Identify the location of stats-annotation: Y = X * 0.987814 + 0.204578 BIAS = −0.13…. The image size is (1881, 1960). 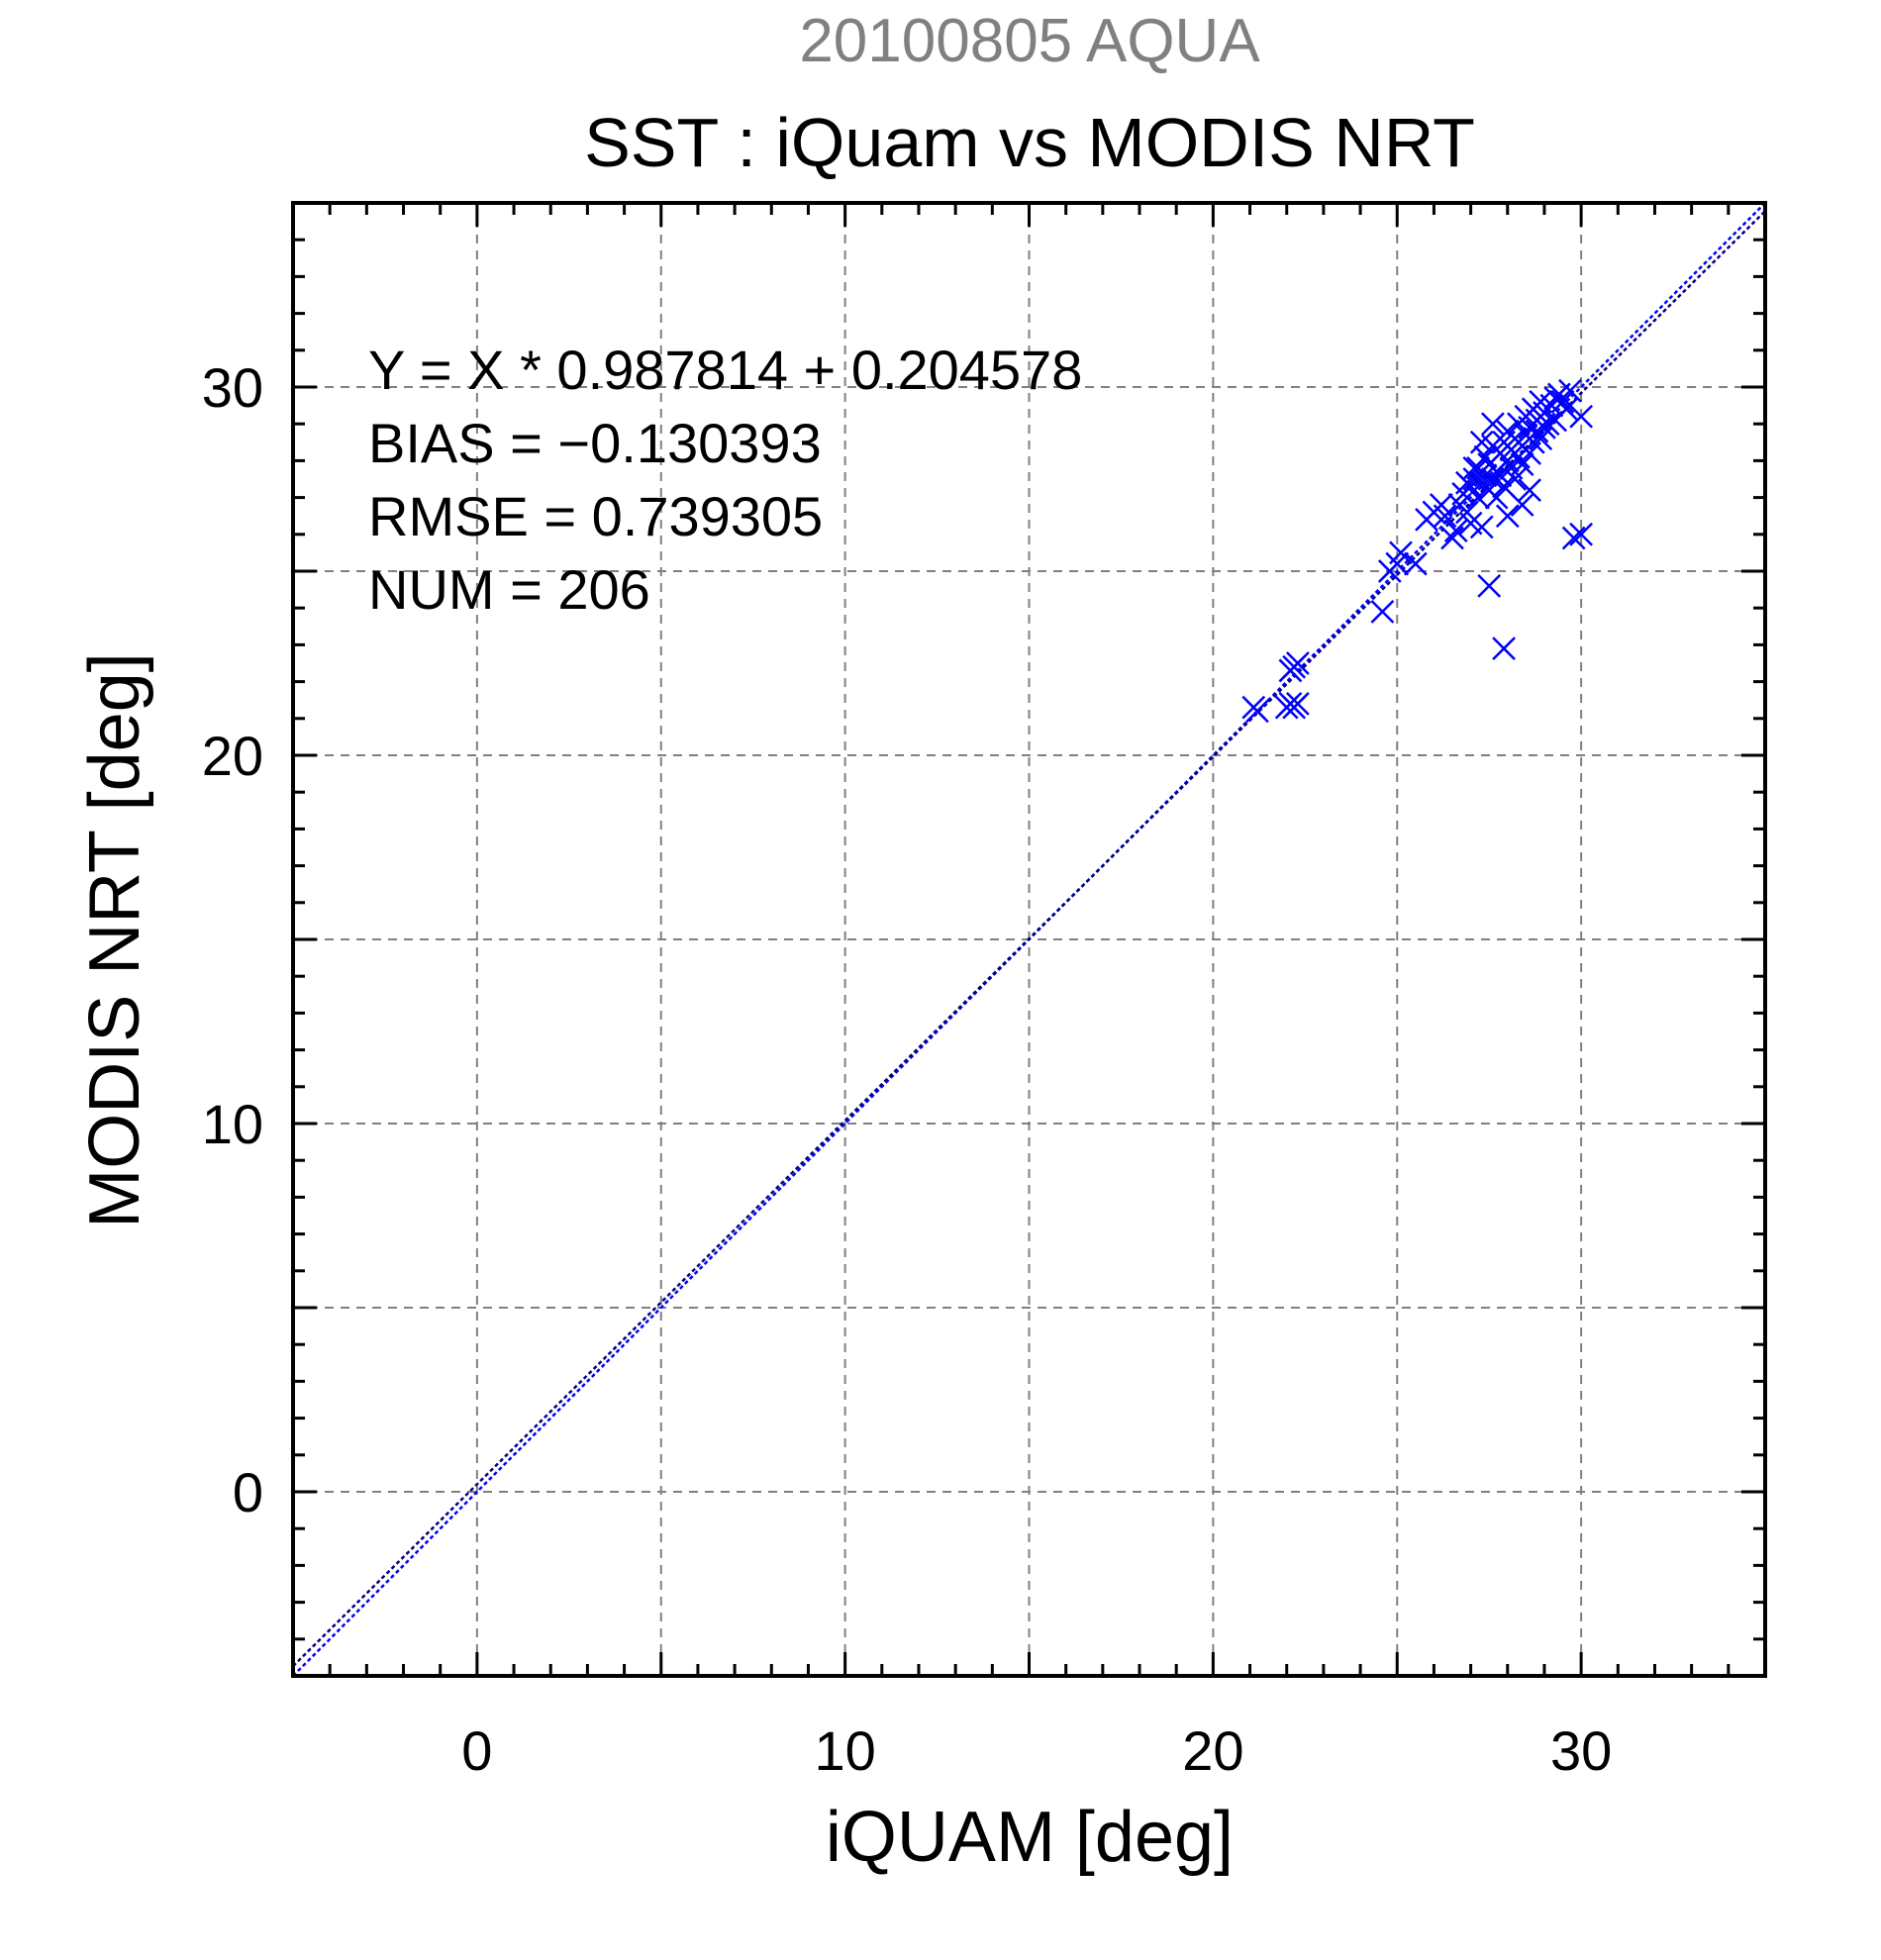
(725, 480).